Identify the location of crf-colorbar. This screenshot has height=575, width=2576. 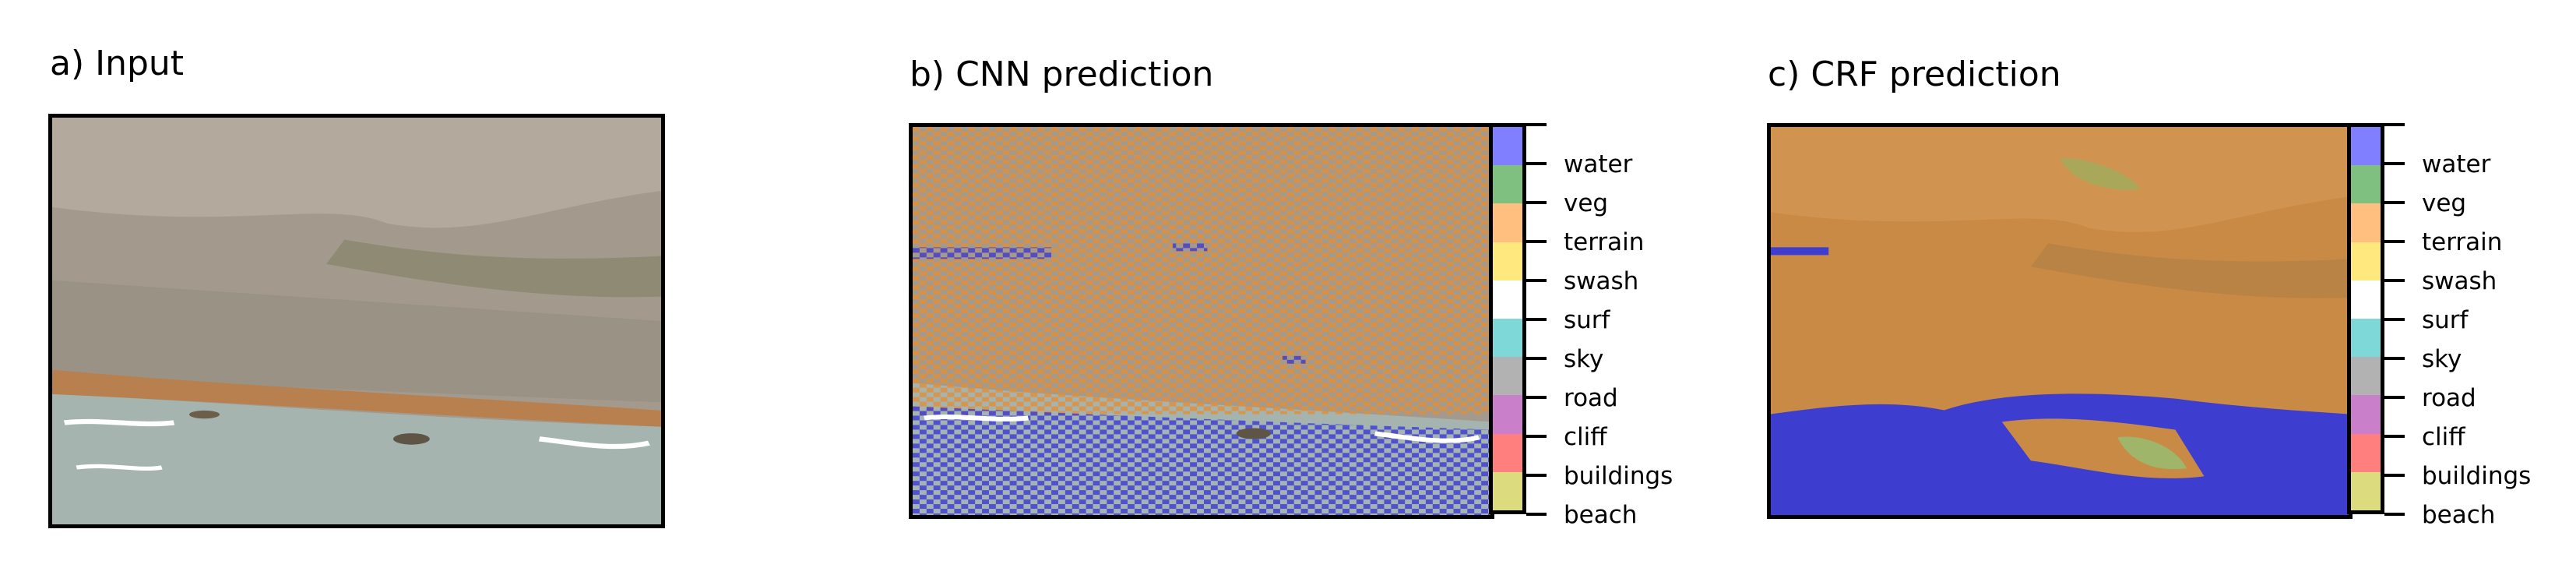
(2365, 318).